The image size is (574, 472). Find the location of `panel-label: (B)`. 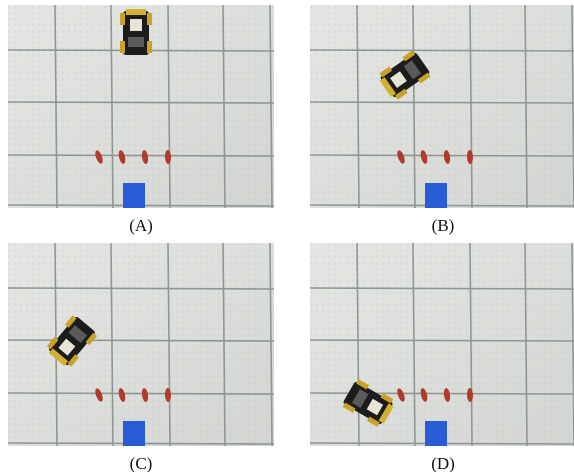

panel-label: (B) is located at coordinates (443, 225).